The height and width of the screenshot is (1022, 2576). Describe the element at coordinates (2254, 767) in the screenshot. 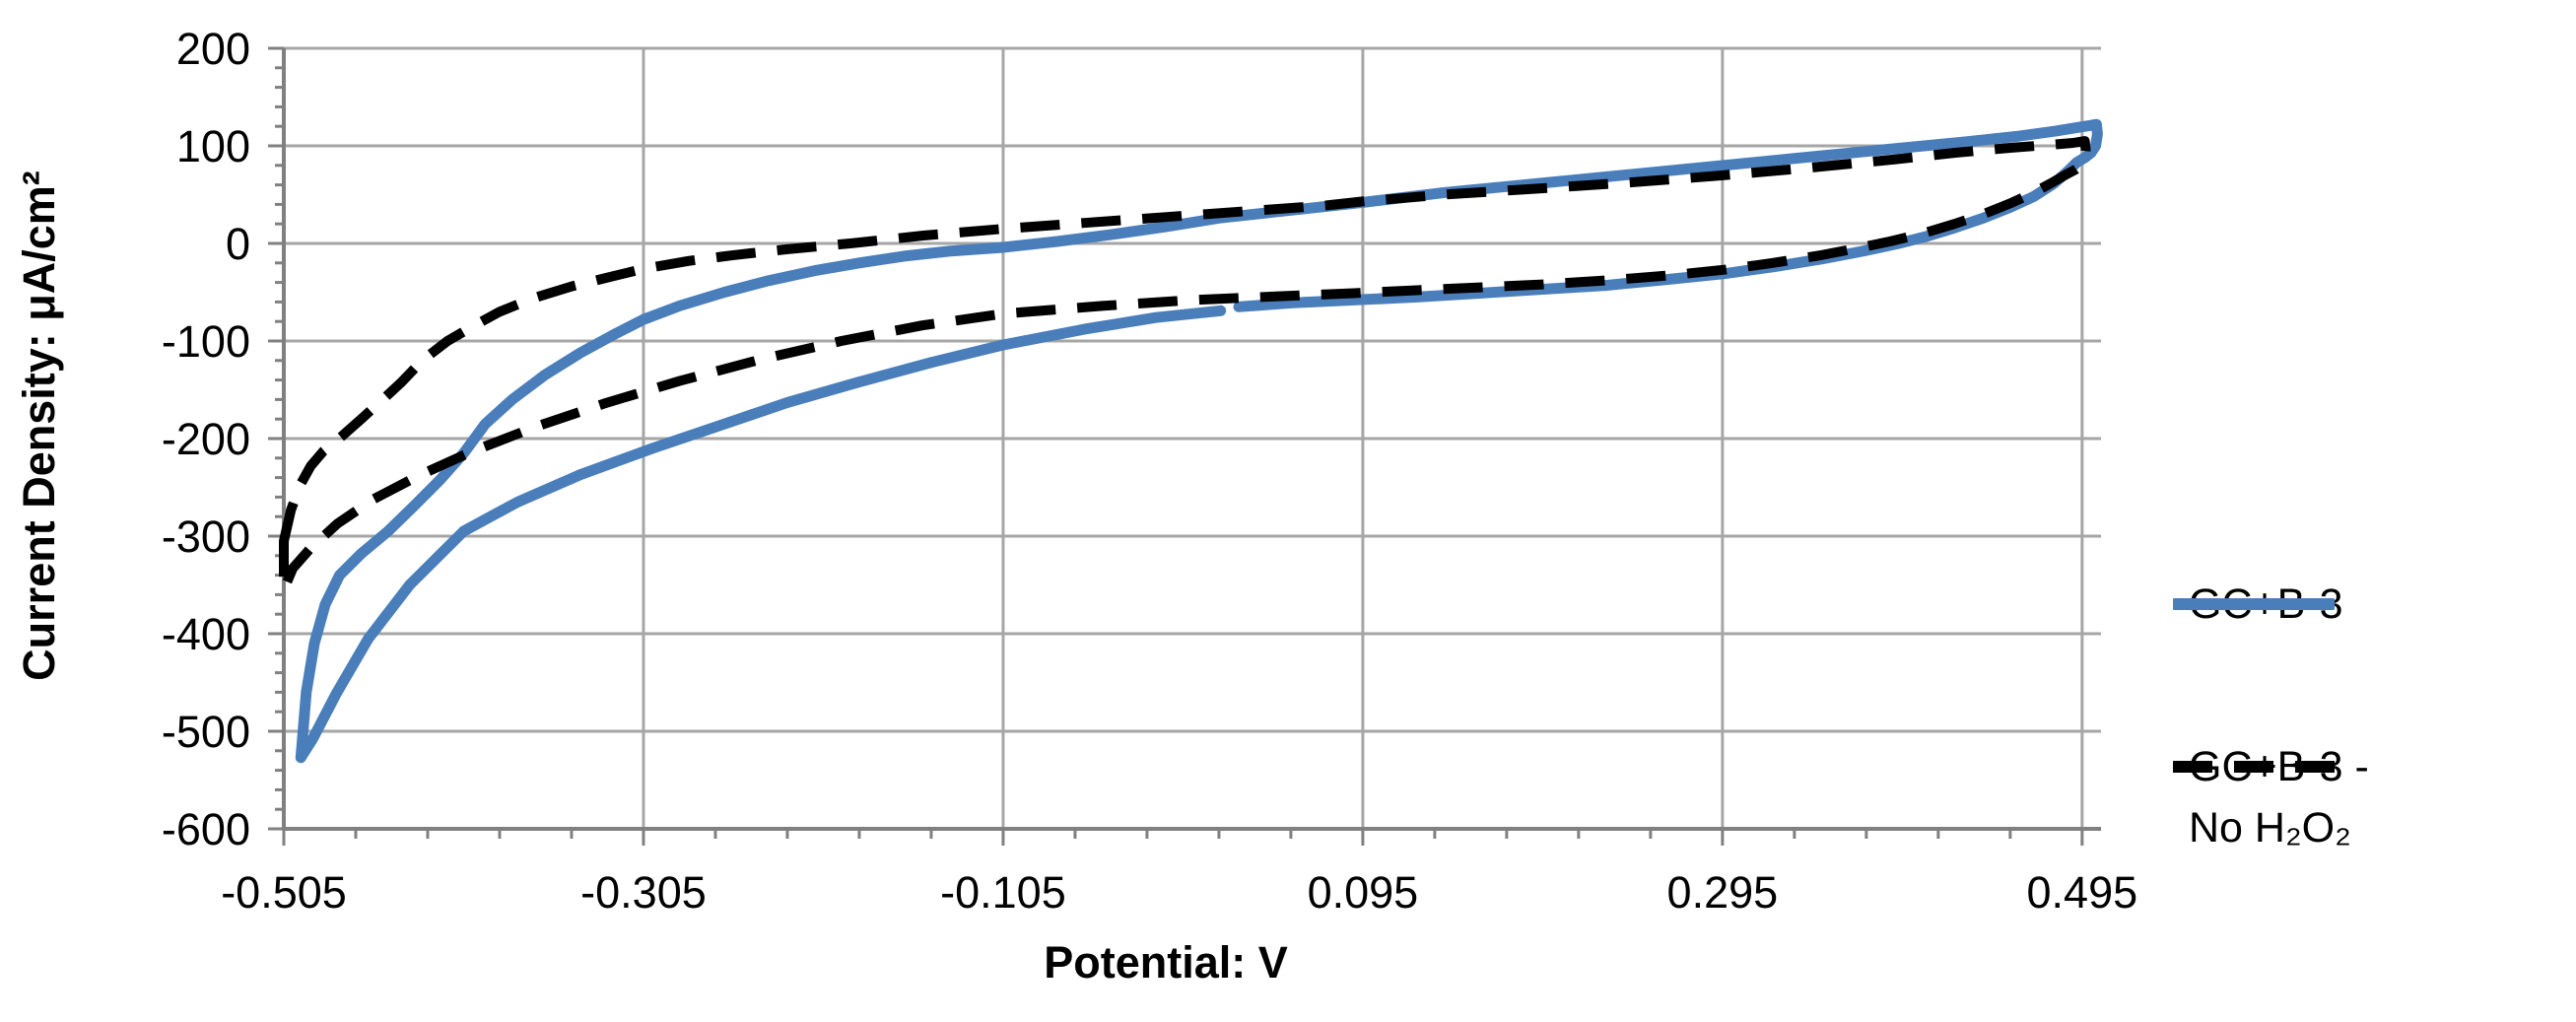

I see `legend-swatch-dashed-line` at that location.